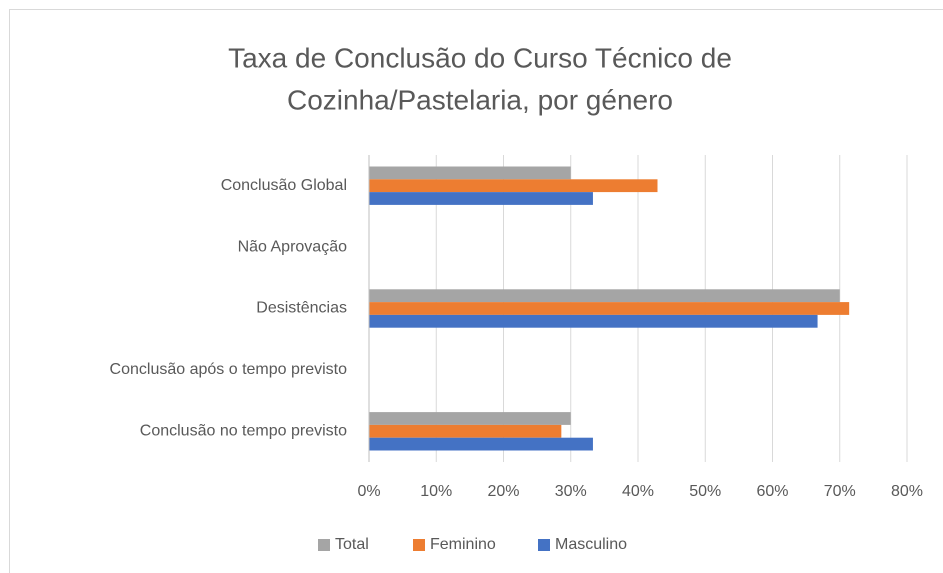 This screenshot has height=573, width=943. What do you see at coordinates (436, 491) in the screenshot?
I see `x-tick-label: 10%` at bounding box center [436, 491].